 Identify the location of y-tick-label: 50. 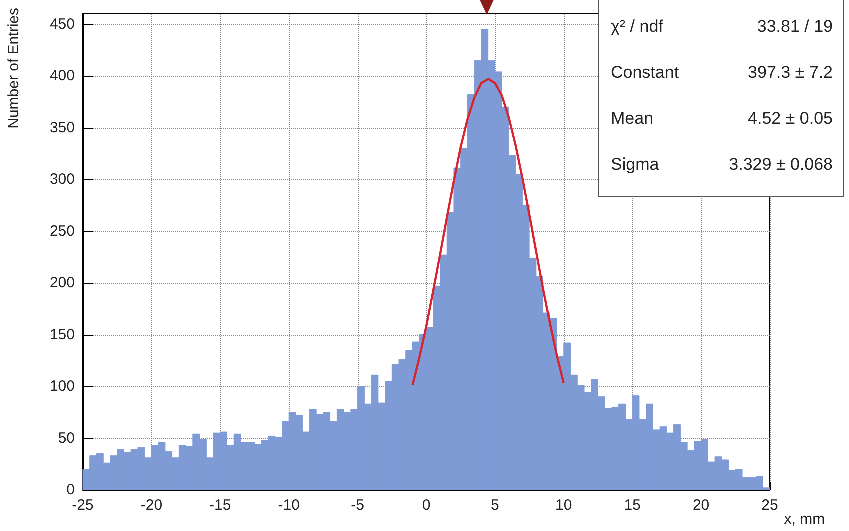
(66, 438).